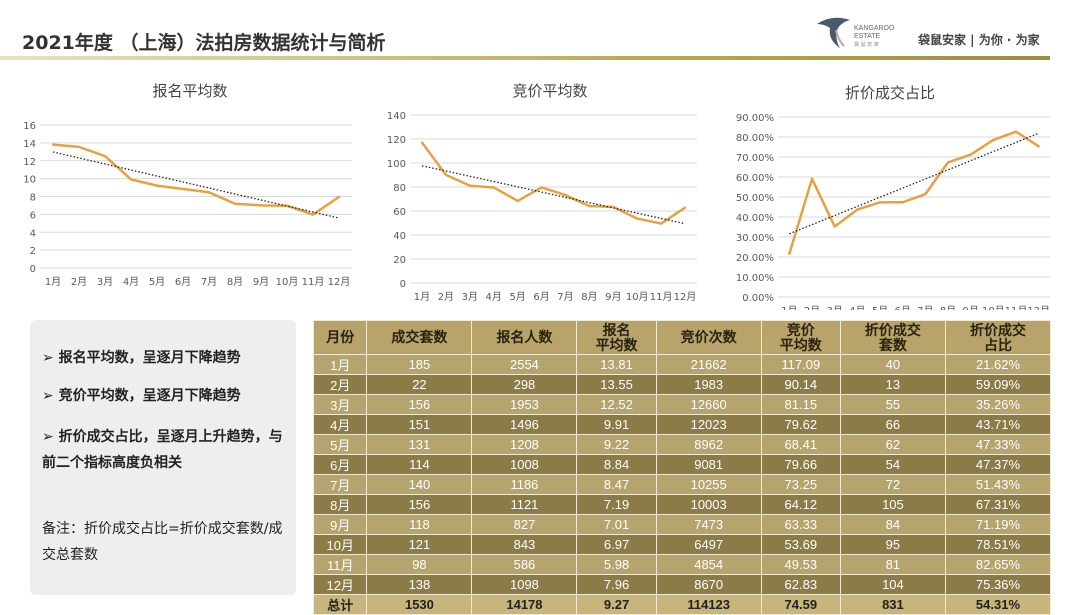 The height and width of the screenshot is (615, 1080). What do you see at coordinates (403, 284) in the screenshot?
I see `y-tick-label: 0` at bounding box center [403, 284].